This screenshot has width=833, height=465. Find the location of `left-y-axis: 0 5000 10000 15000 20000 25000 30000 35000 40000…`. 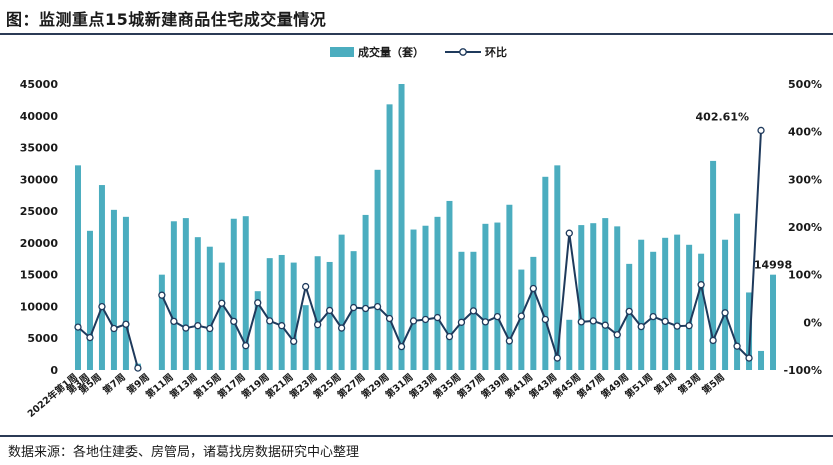

left-y-axis: 0 5000 10000 15000 20000 25000 30000 35000 40000… is located at coordinates (39, 227).